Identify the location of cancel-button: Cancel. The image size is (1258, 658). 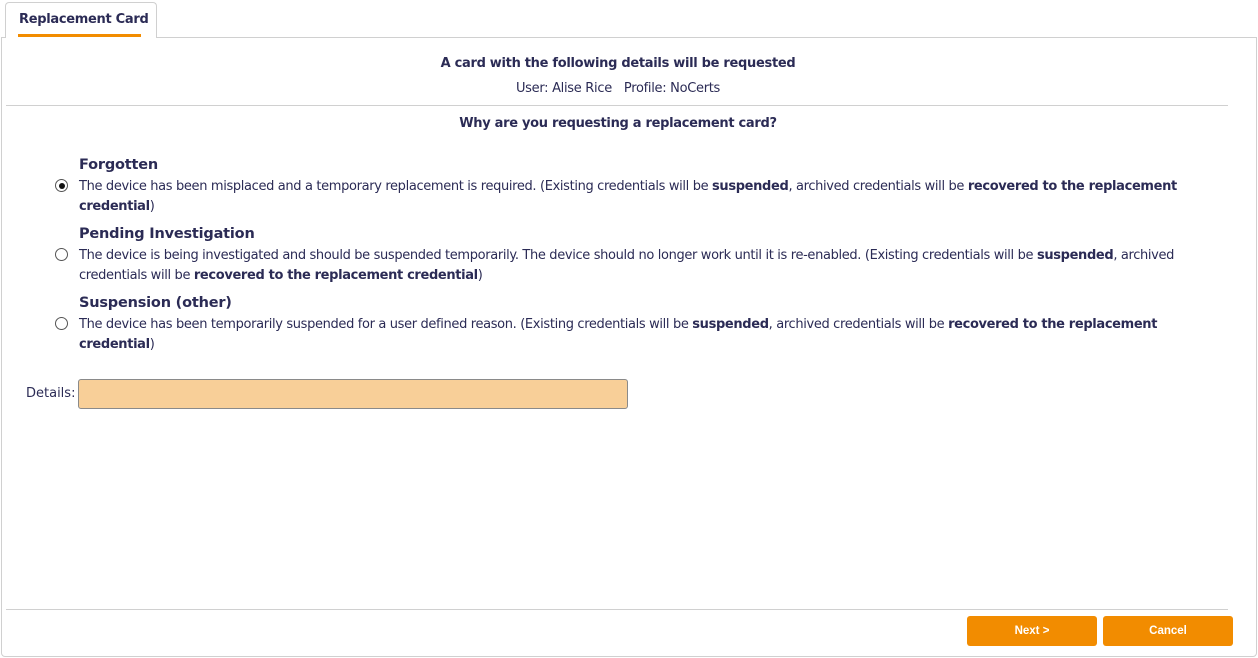
(1168, 631).